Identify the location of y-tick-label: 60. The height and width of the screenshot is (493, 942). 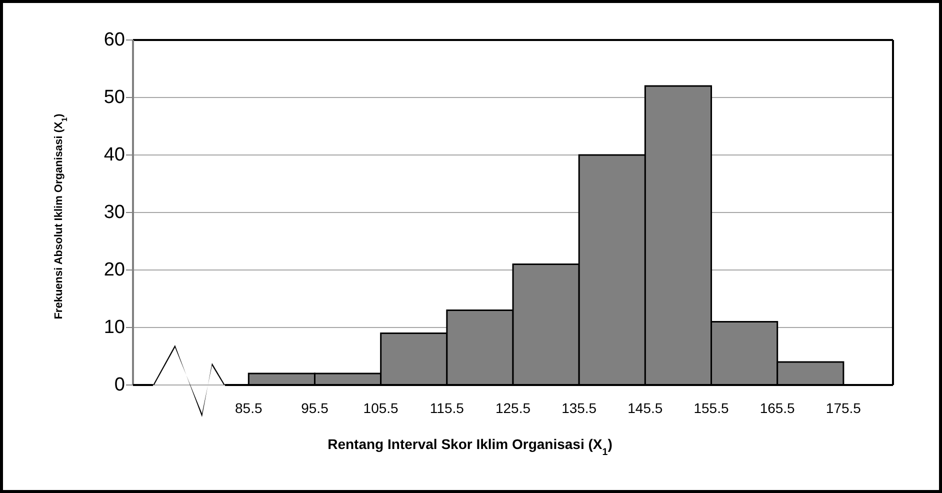
(114, 40).